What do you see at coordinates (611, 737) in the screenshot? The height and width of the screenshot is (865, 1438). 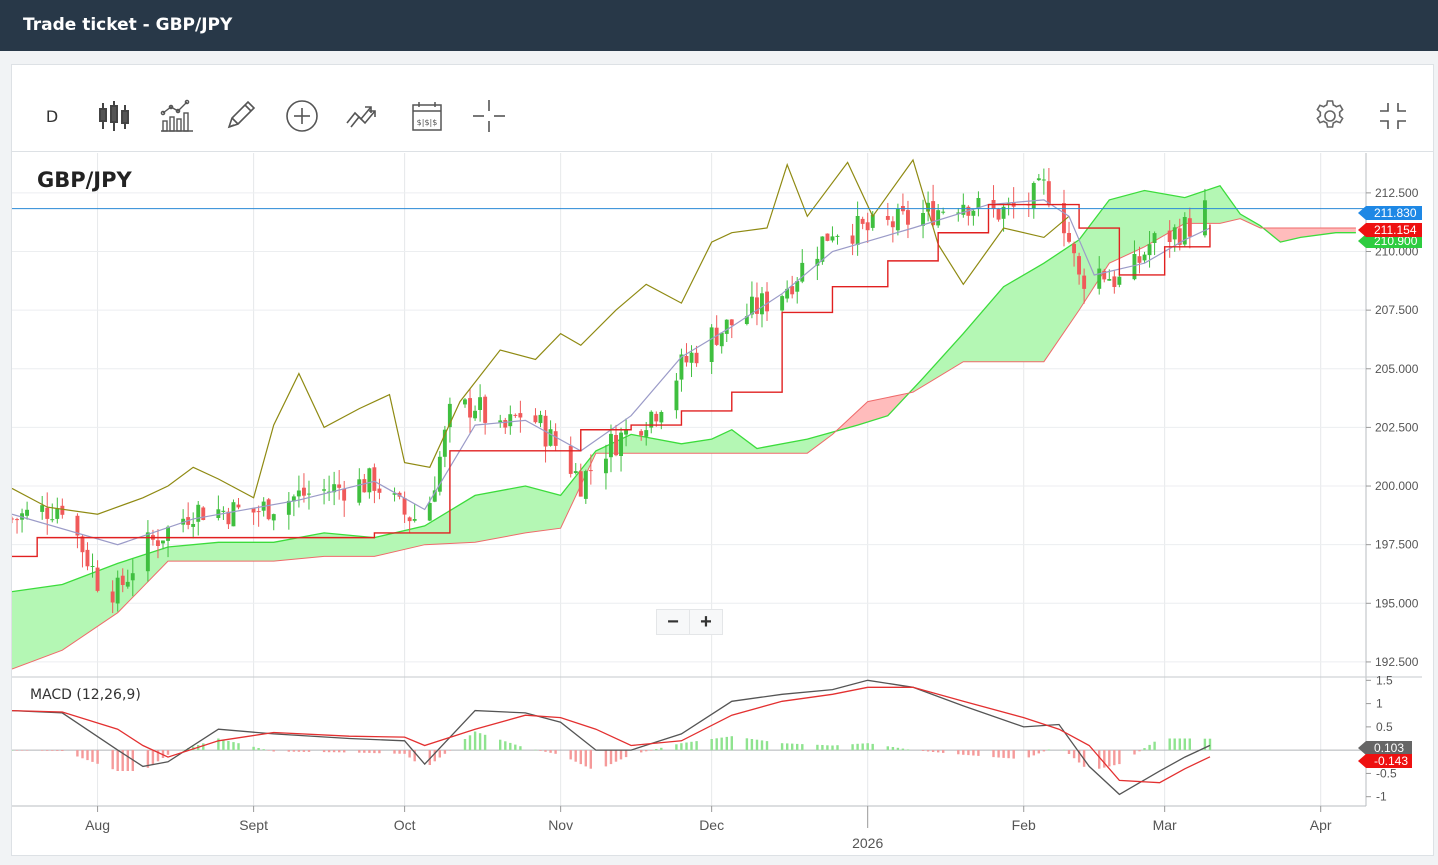 I see `macd-line` at bounding box center [611, 737].